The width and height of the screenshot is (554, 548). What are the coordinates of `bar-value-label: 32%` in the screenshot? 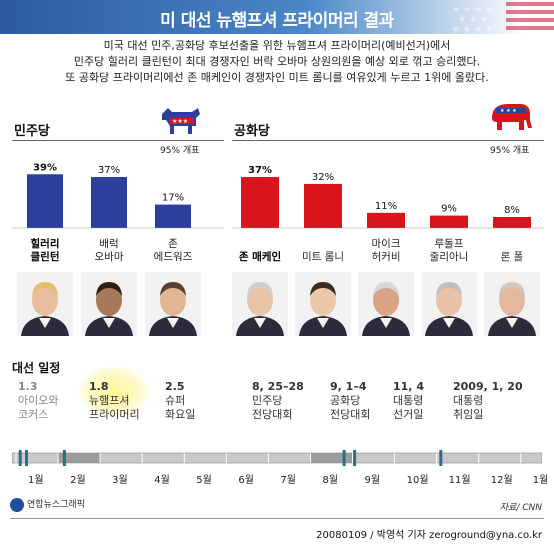 It's located at (323, 177).